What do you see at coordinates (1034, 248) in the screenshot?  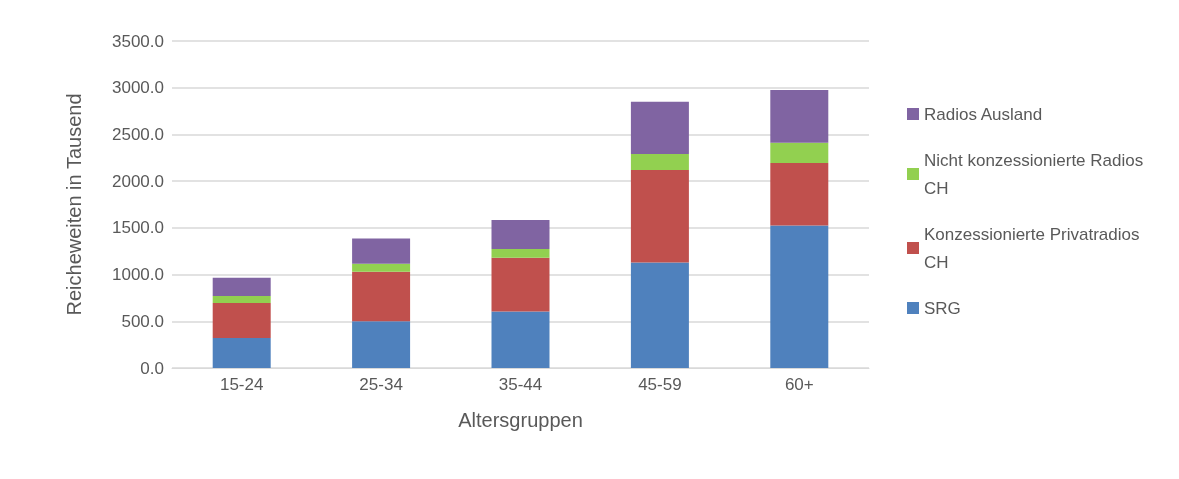 I see `legend-label: Konzessionierte Privatradios CH` at bounding box center [1034, 248].